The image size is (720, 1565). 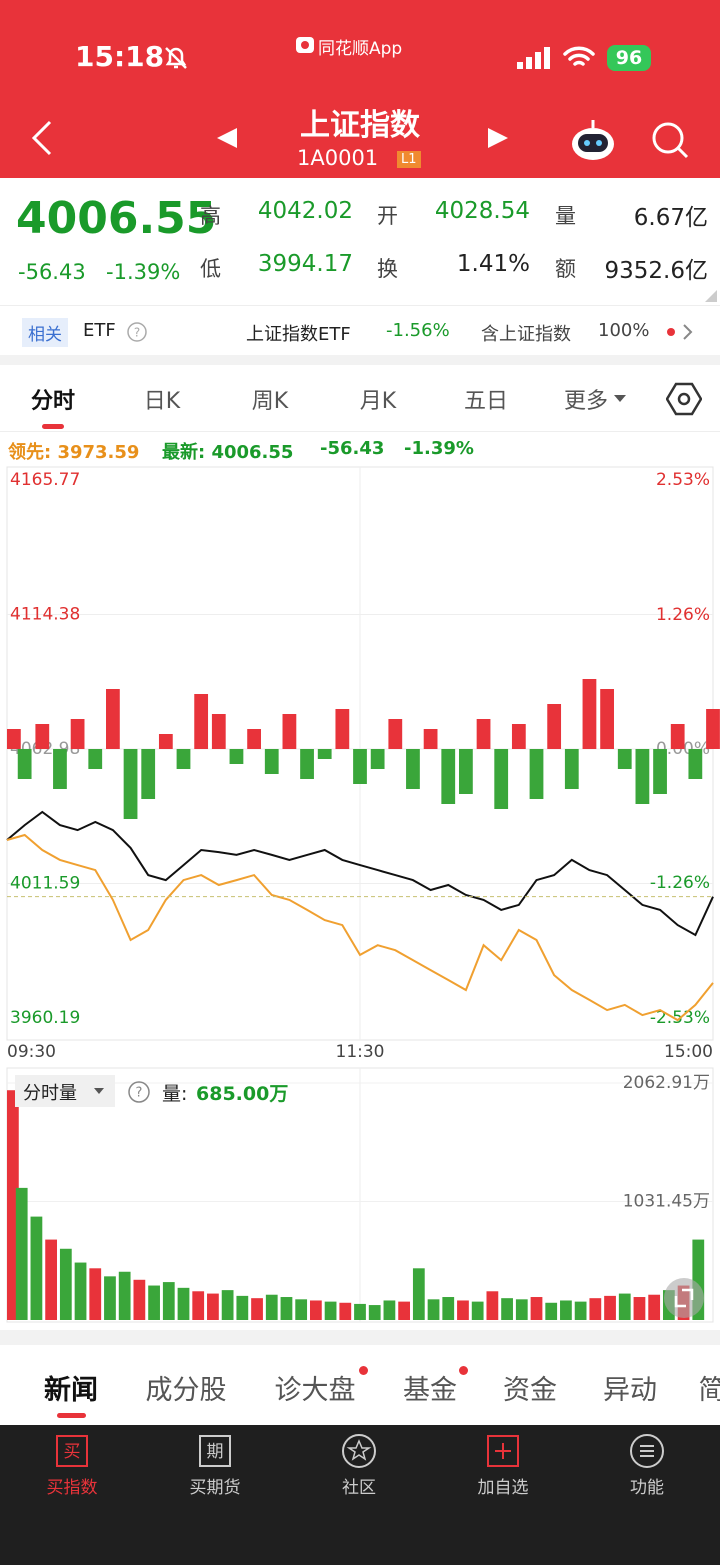 What do you see at coordinates (43, 138) in the screenshot?
I see `back-button` at bounding box center [43, 138].